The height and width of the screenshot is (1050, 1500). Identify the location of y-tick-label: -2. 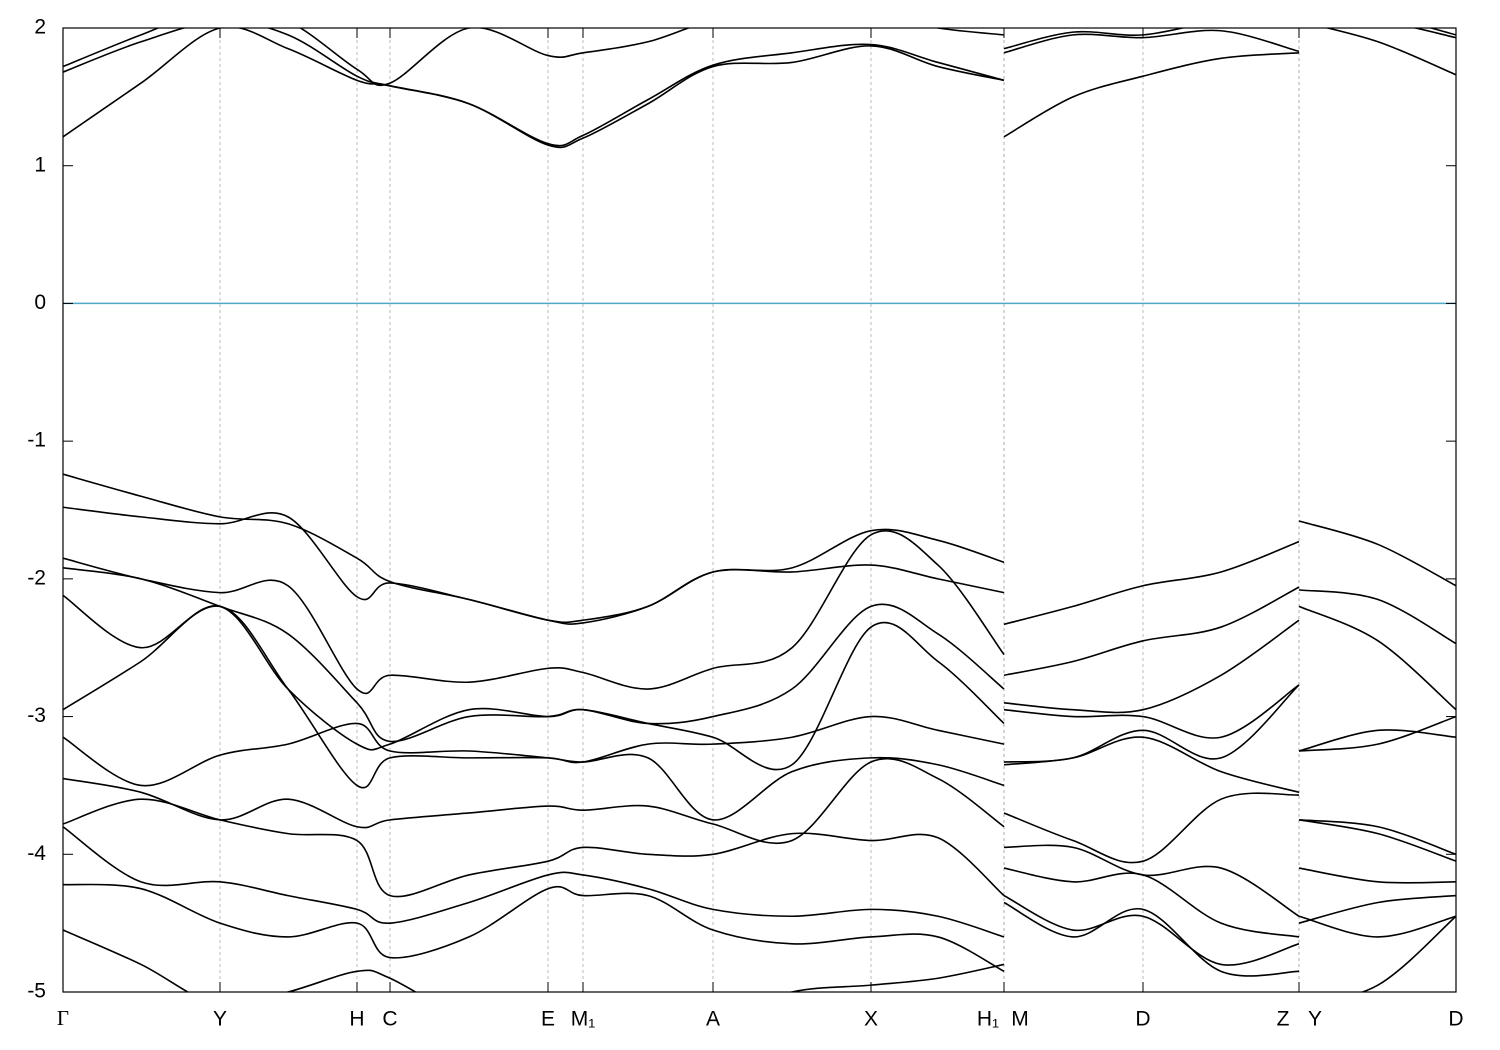
(36, 577).